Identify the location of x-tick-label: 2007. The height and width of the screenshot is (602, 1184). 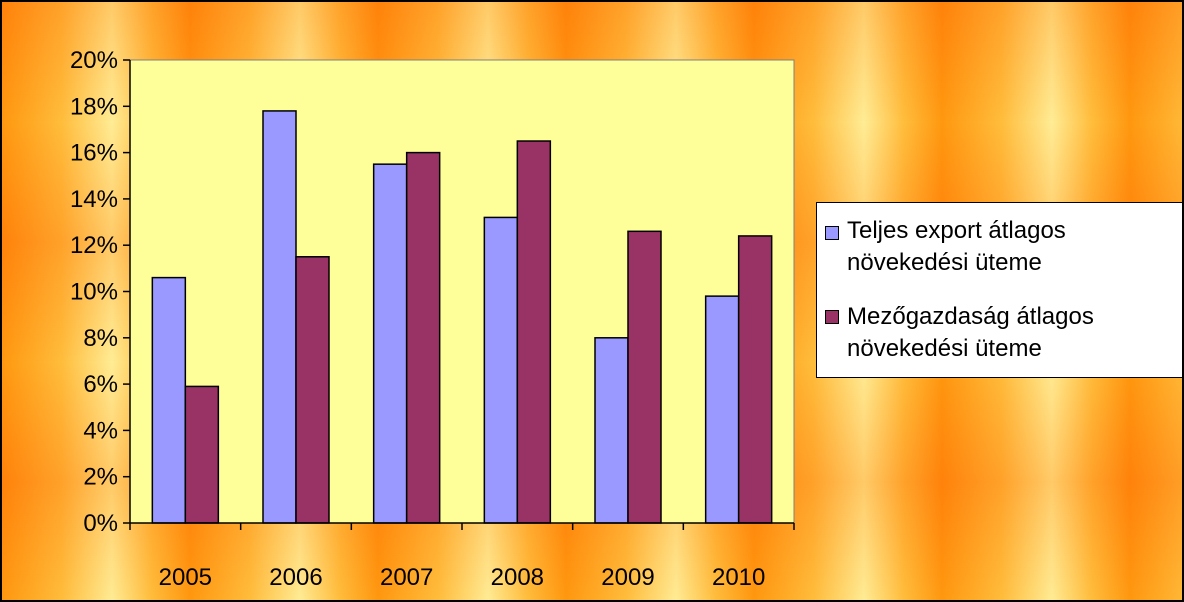
(406, 577).